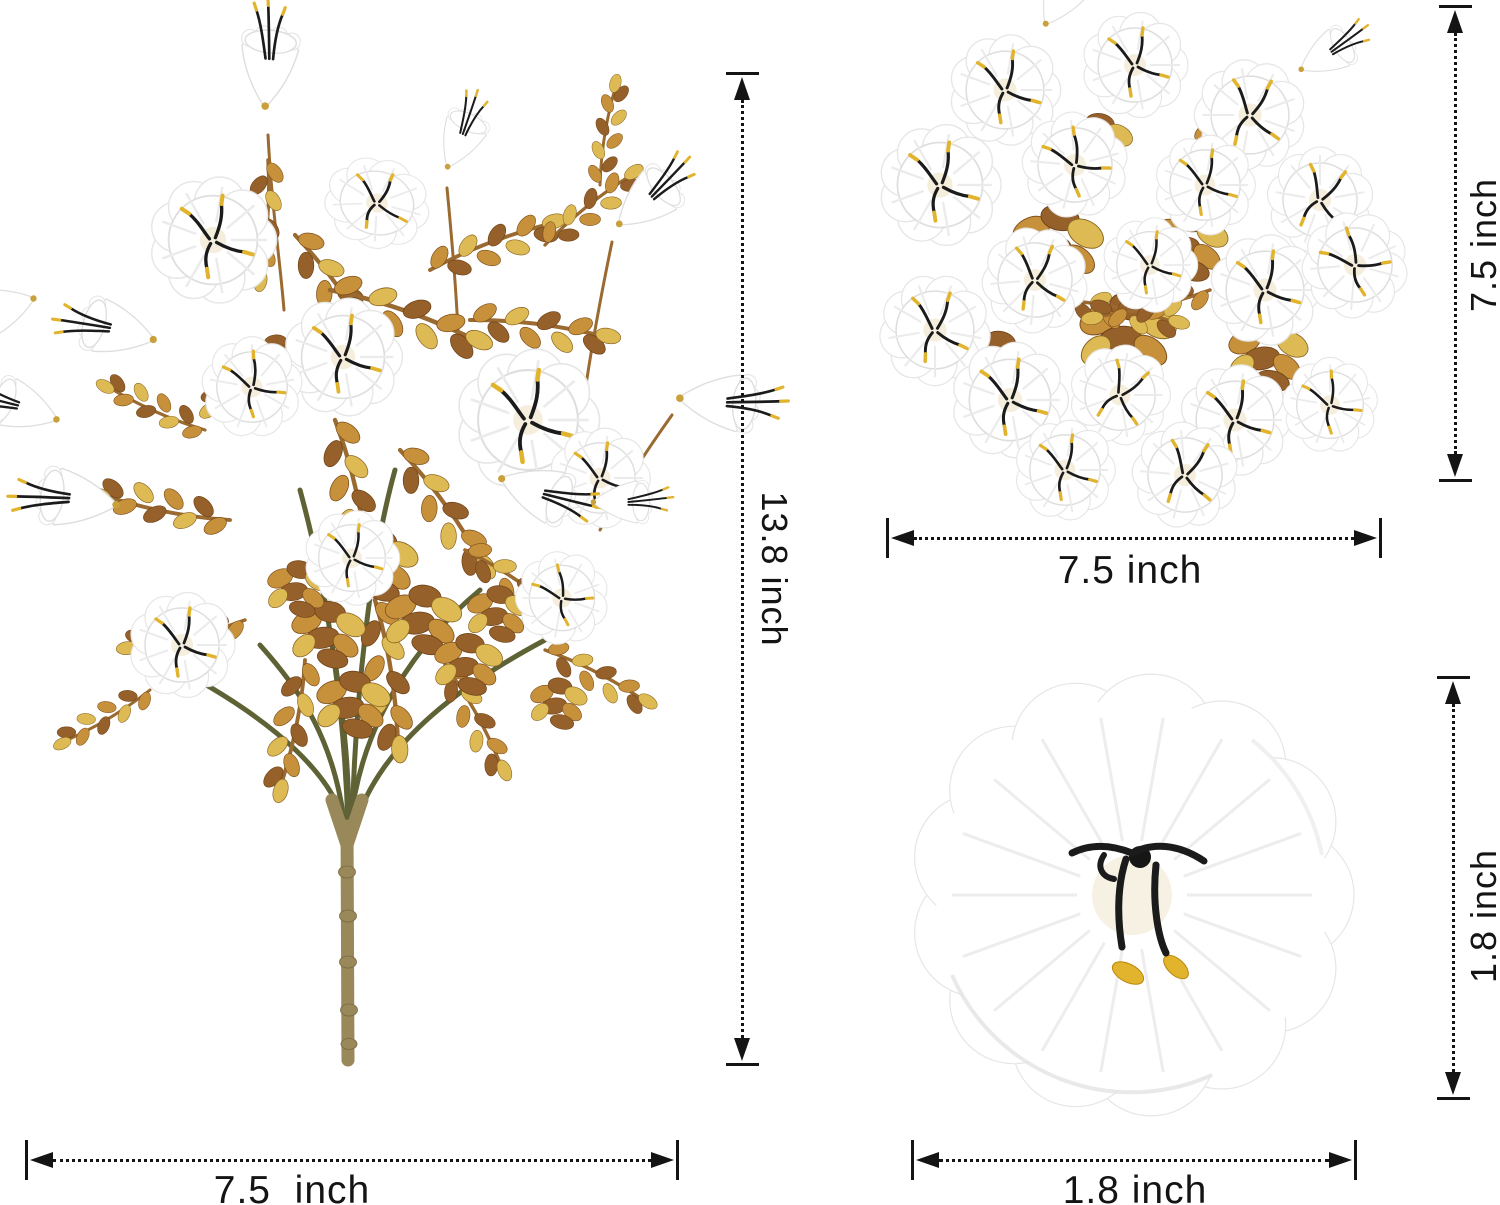  I want to click on top-view-height-dimension, so click(1455, 243).